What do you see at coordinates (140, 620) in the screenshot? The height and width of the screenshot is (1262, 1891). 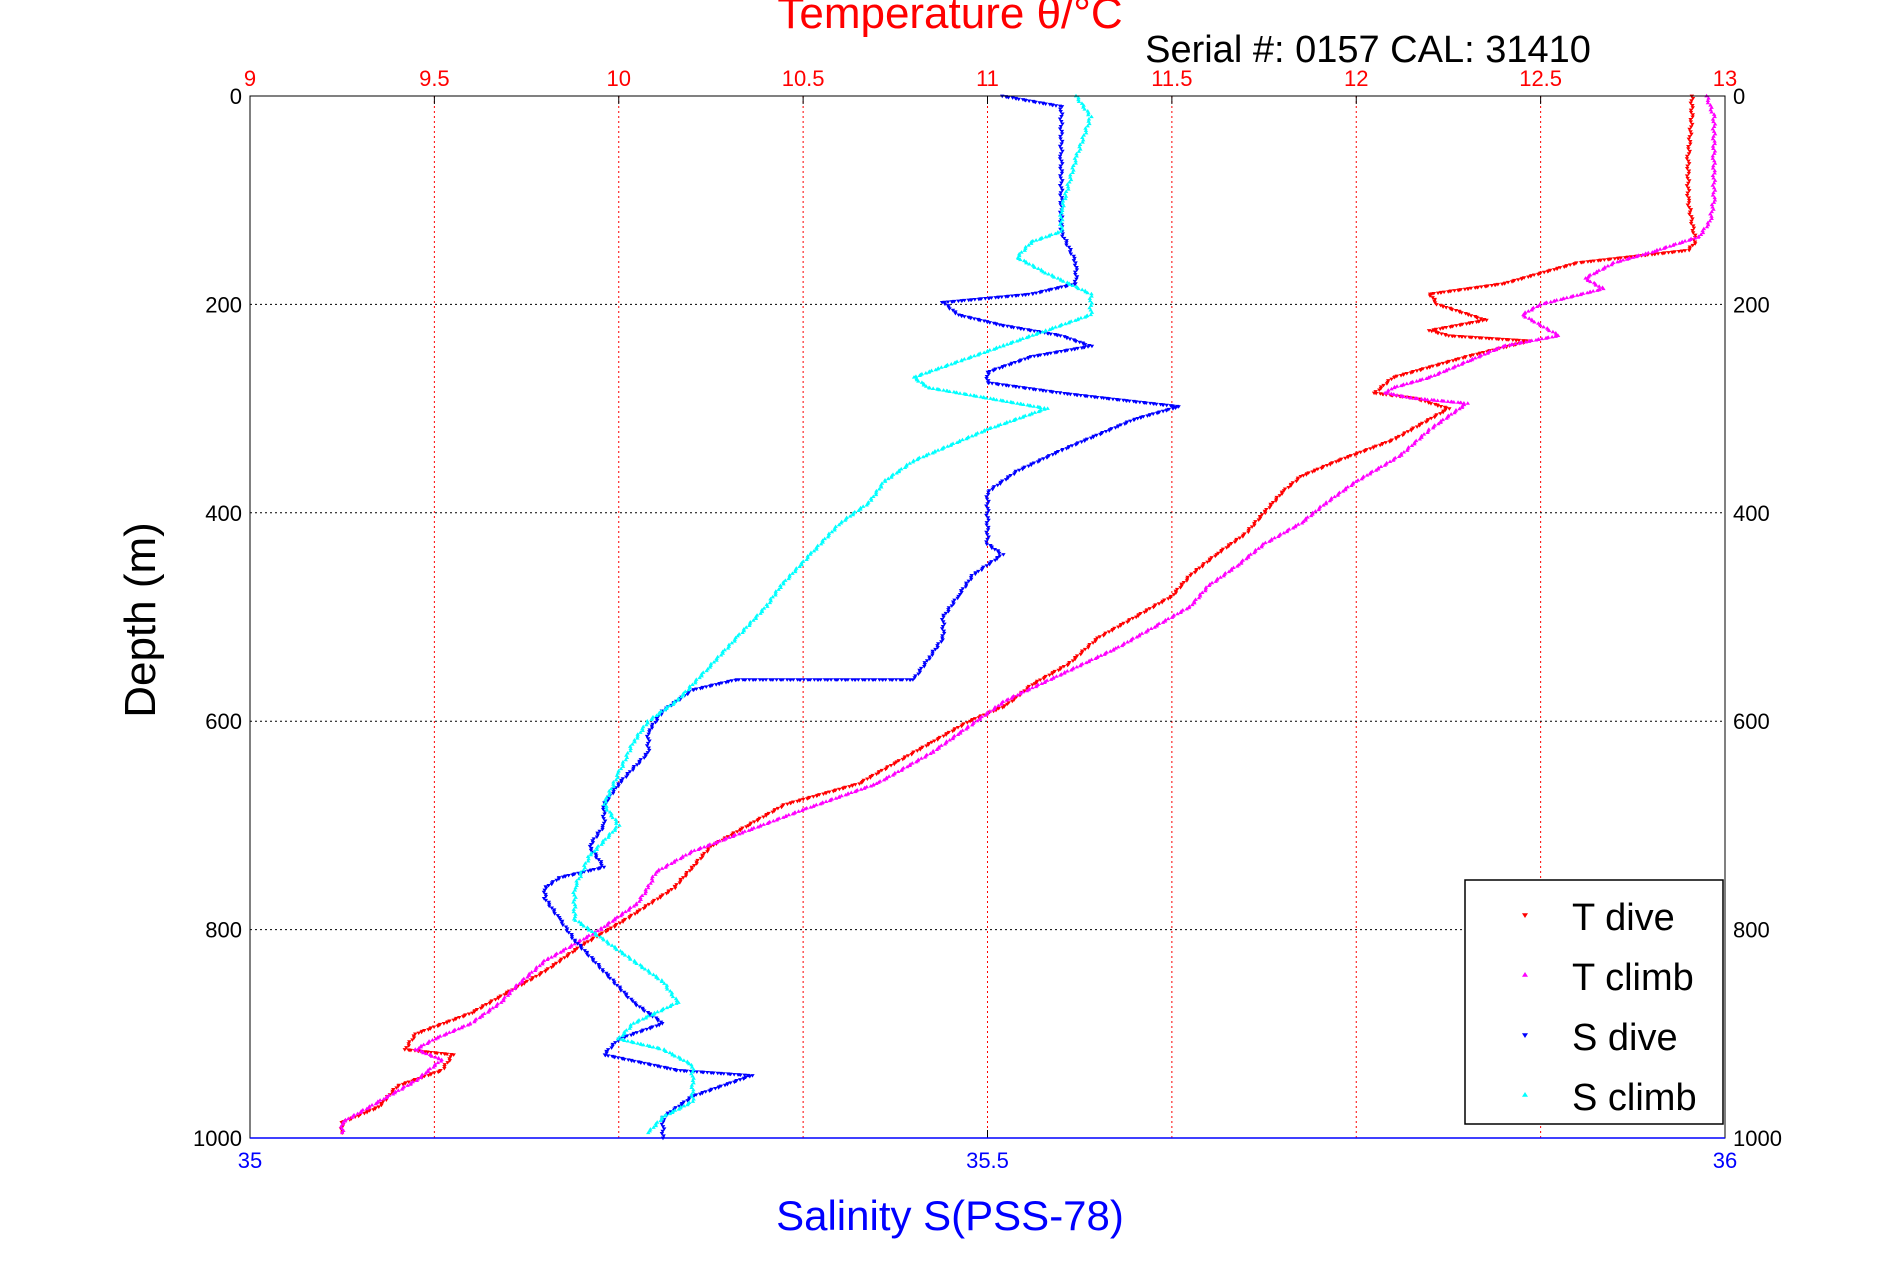 I see `y-axis-title: Depth (m)` at bounding box center [140, 620].